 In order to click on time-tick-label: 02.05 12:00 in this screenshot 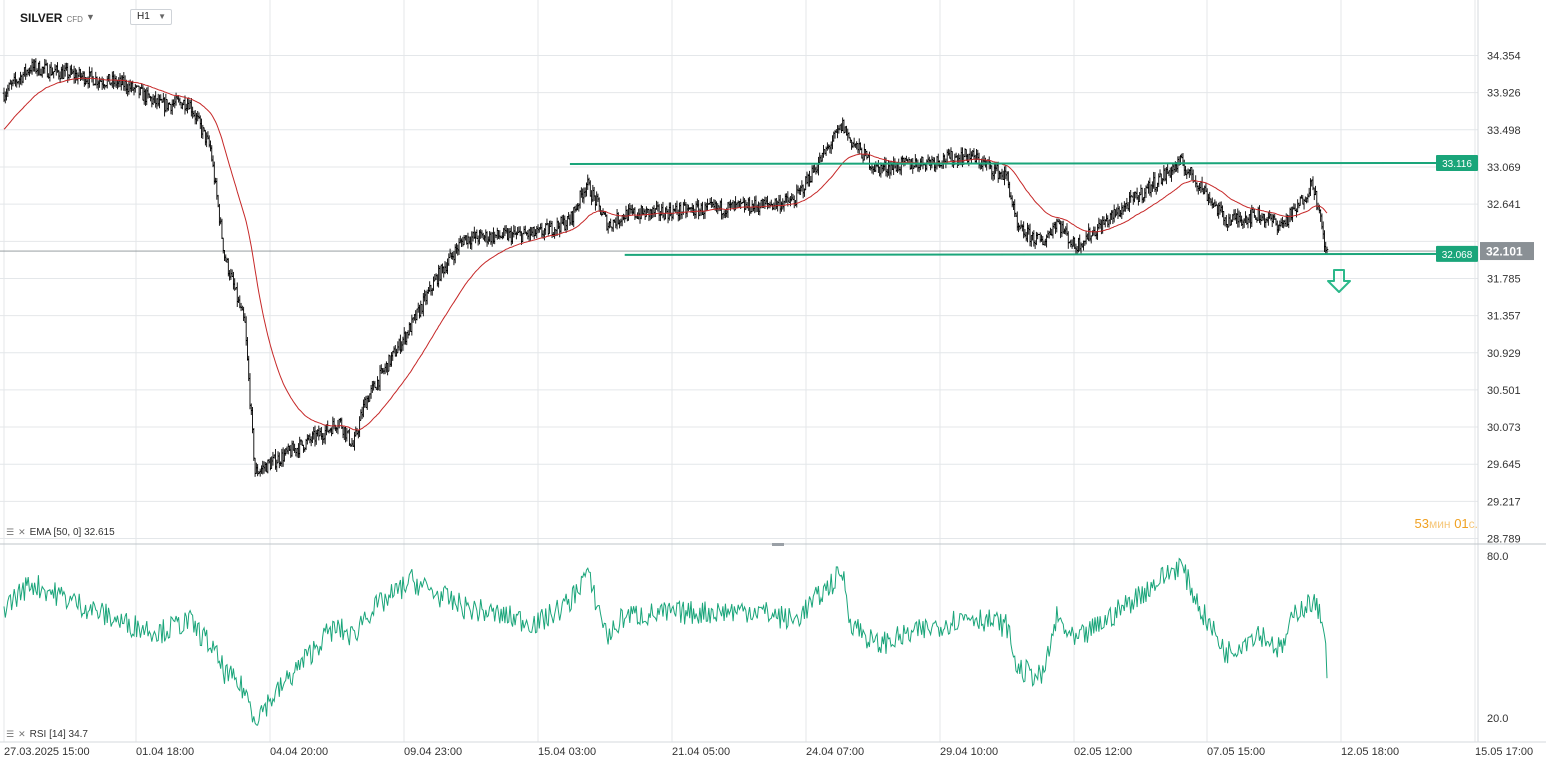, I will do `click(1103, 752)`.